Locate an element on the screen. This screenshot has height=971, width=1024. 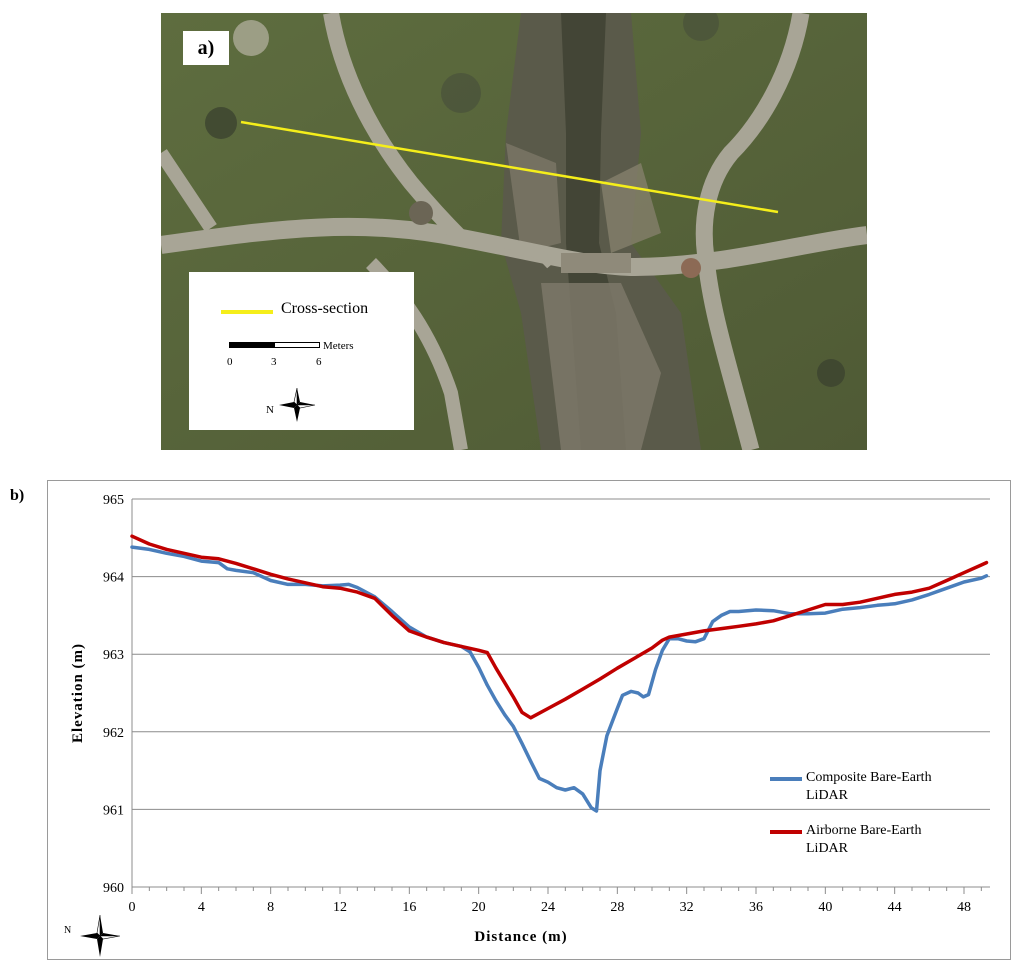
scale-segment-light is located at coordinates (297, 345).